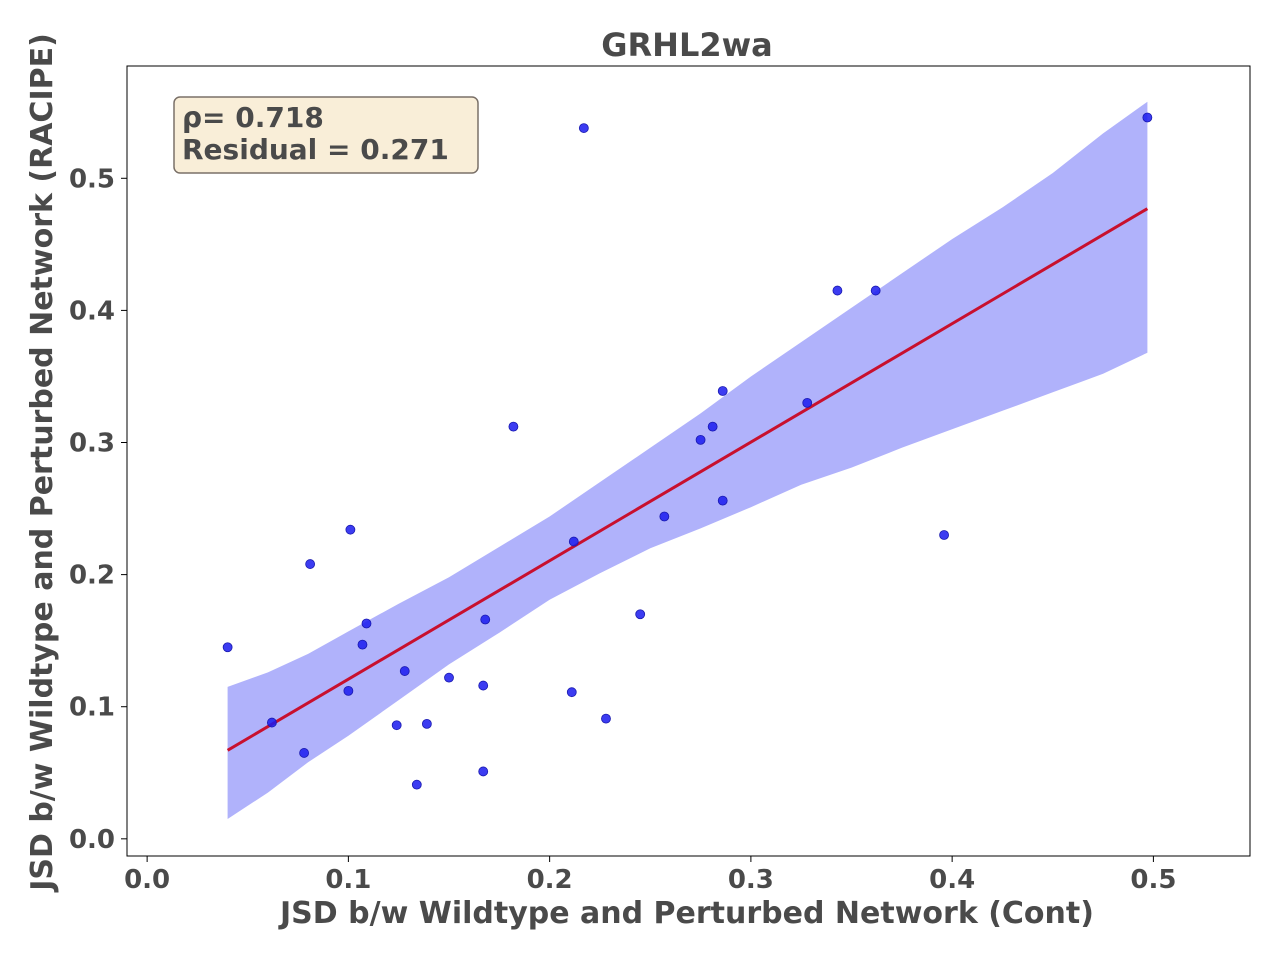 The width and height of the screenshot is (1280, 960). Describe the element at coordinates (348, 880) in the screenshot. I see `x-tick-label-1: 0.1` at that location.